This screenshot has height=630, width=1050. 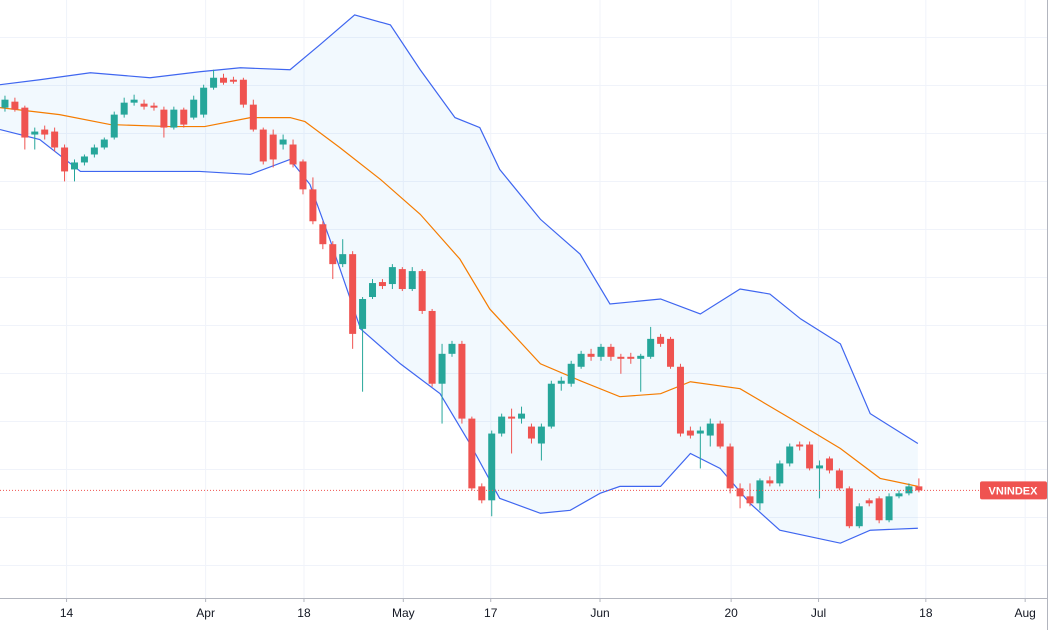 I want to click on x-tick-label: 14, so click(x=67, y=613).